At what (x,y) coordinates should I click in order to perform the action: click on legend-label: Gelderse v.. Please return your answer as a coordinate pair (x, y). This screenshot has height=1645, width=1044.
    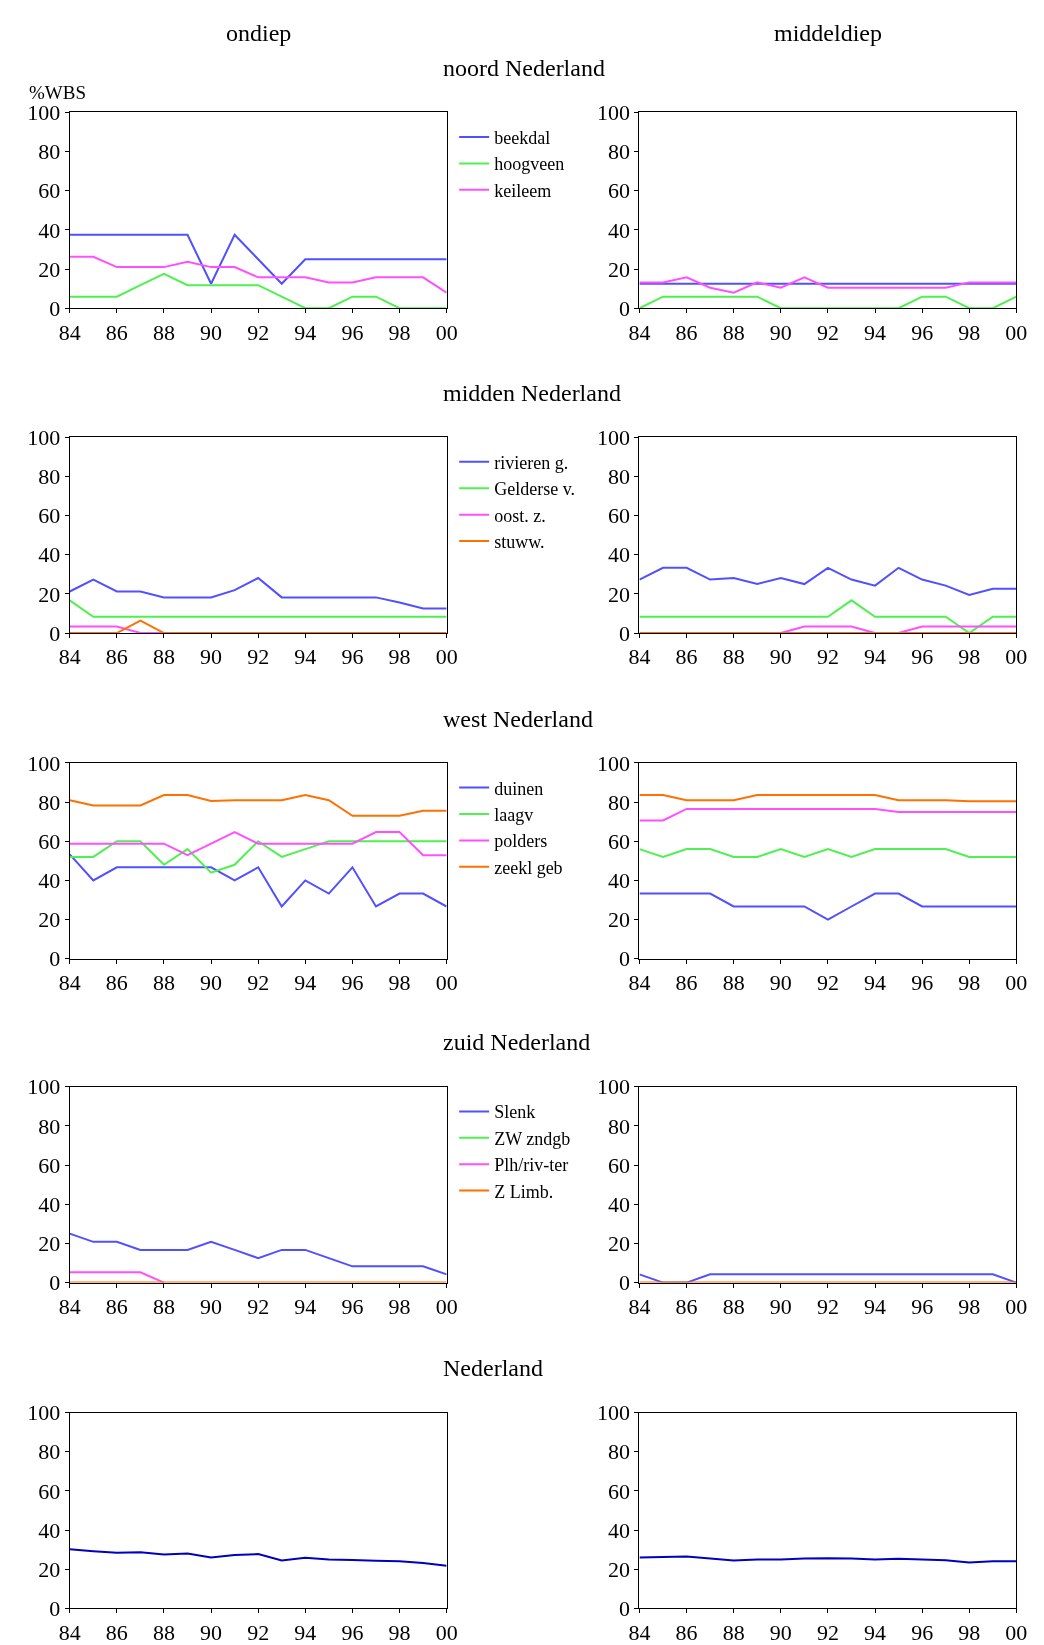
    Looking at the image, I should click on (534, 489).